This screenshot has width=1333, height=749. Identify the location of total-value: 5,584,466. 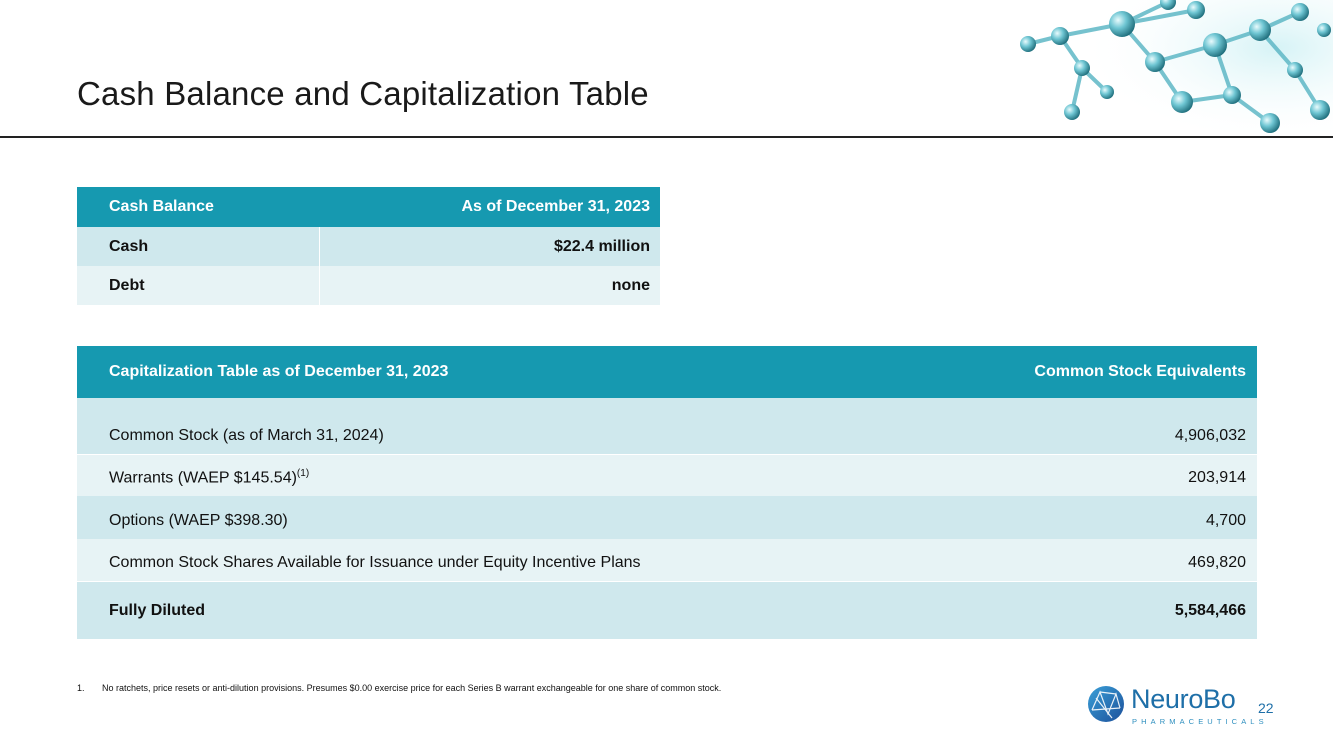
(1210, 610).